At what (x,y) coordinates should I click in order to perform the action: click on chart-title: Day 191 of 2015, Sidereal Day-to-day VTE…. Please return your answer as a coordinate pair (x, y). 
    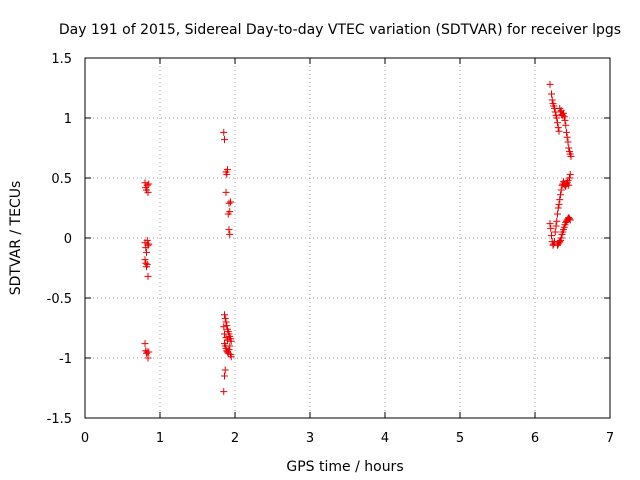
    Looking at the image, I should click on (340, 30).